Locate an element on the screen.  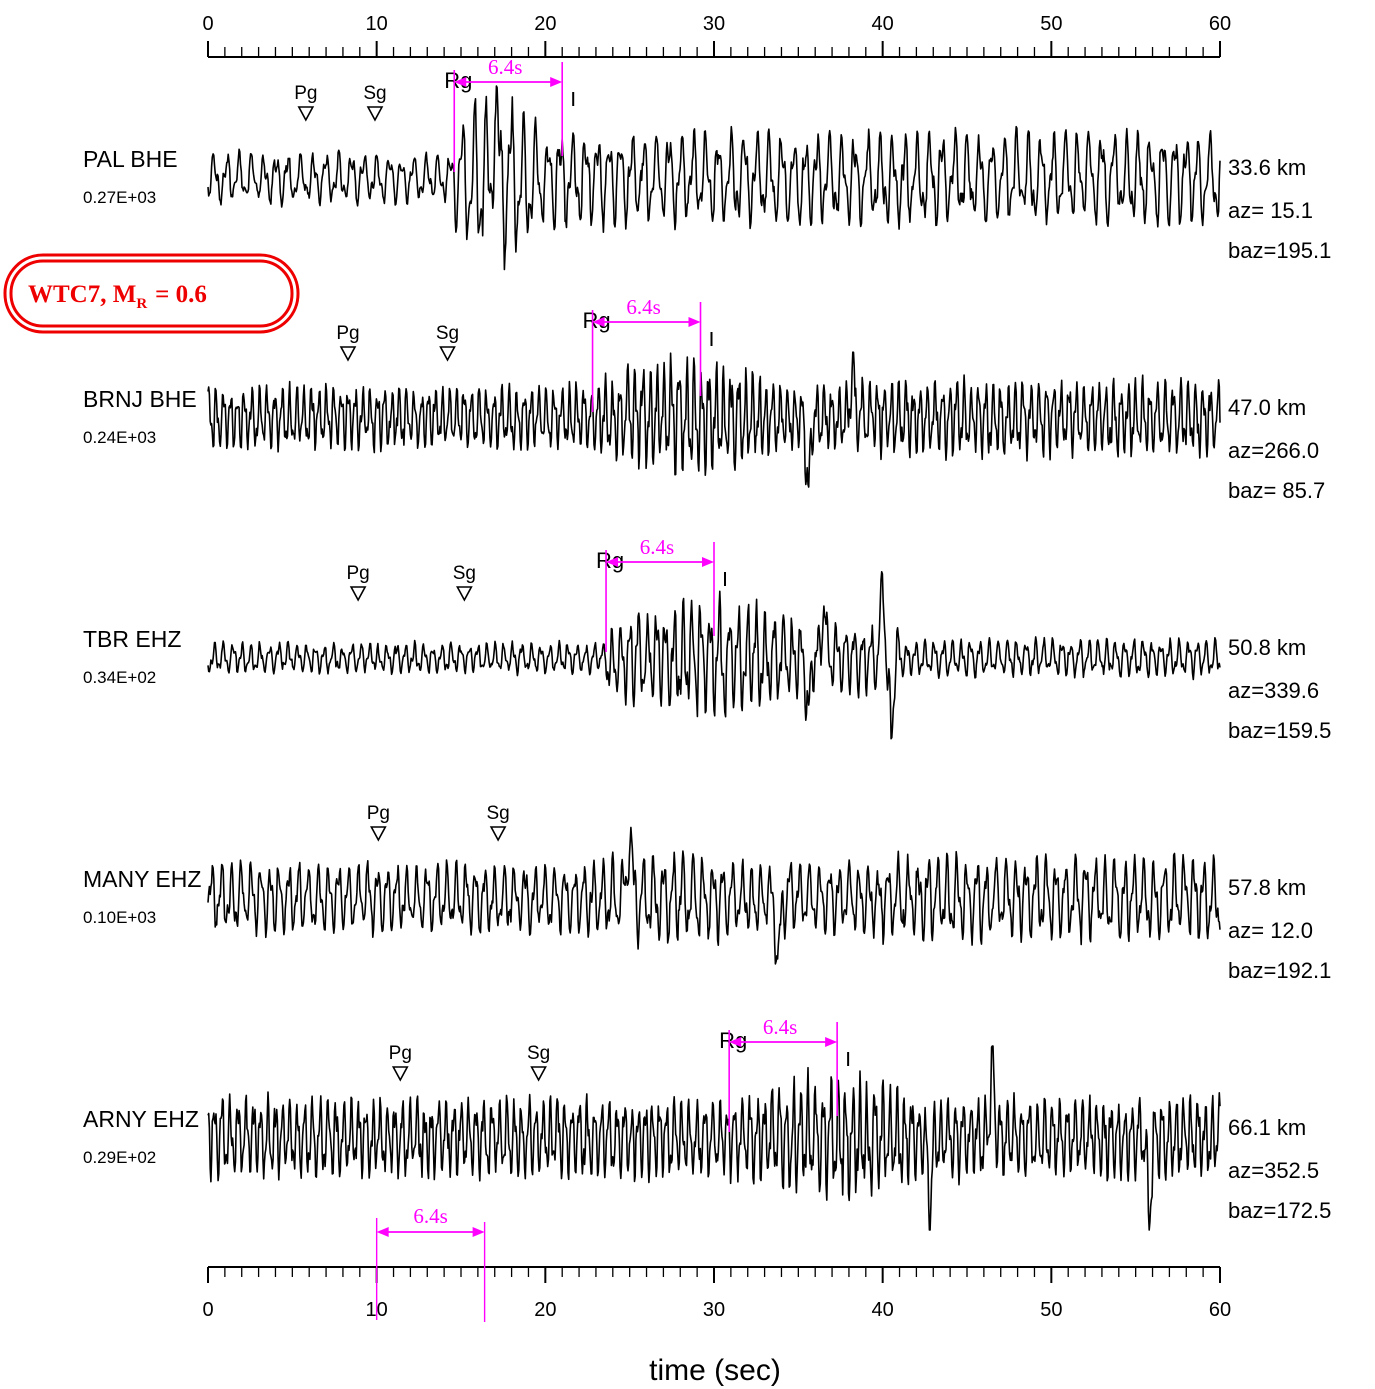
top-tick-label: 50 is located at coordinates (1051, 24).